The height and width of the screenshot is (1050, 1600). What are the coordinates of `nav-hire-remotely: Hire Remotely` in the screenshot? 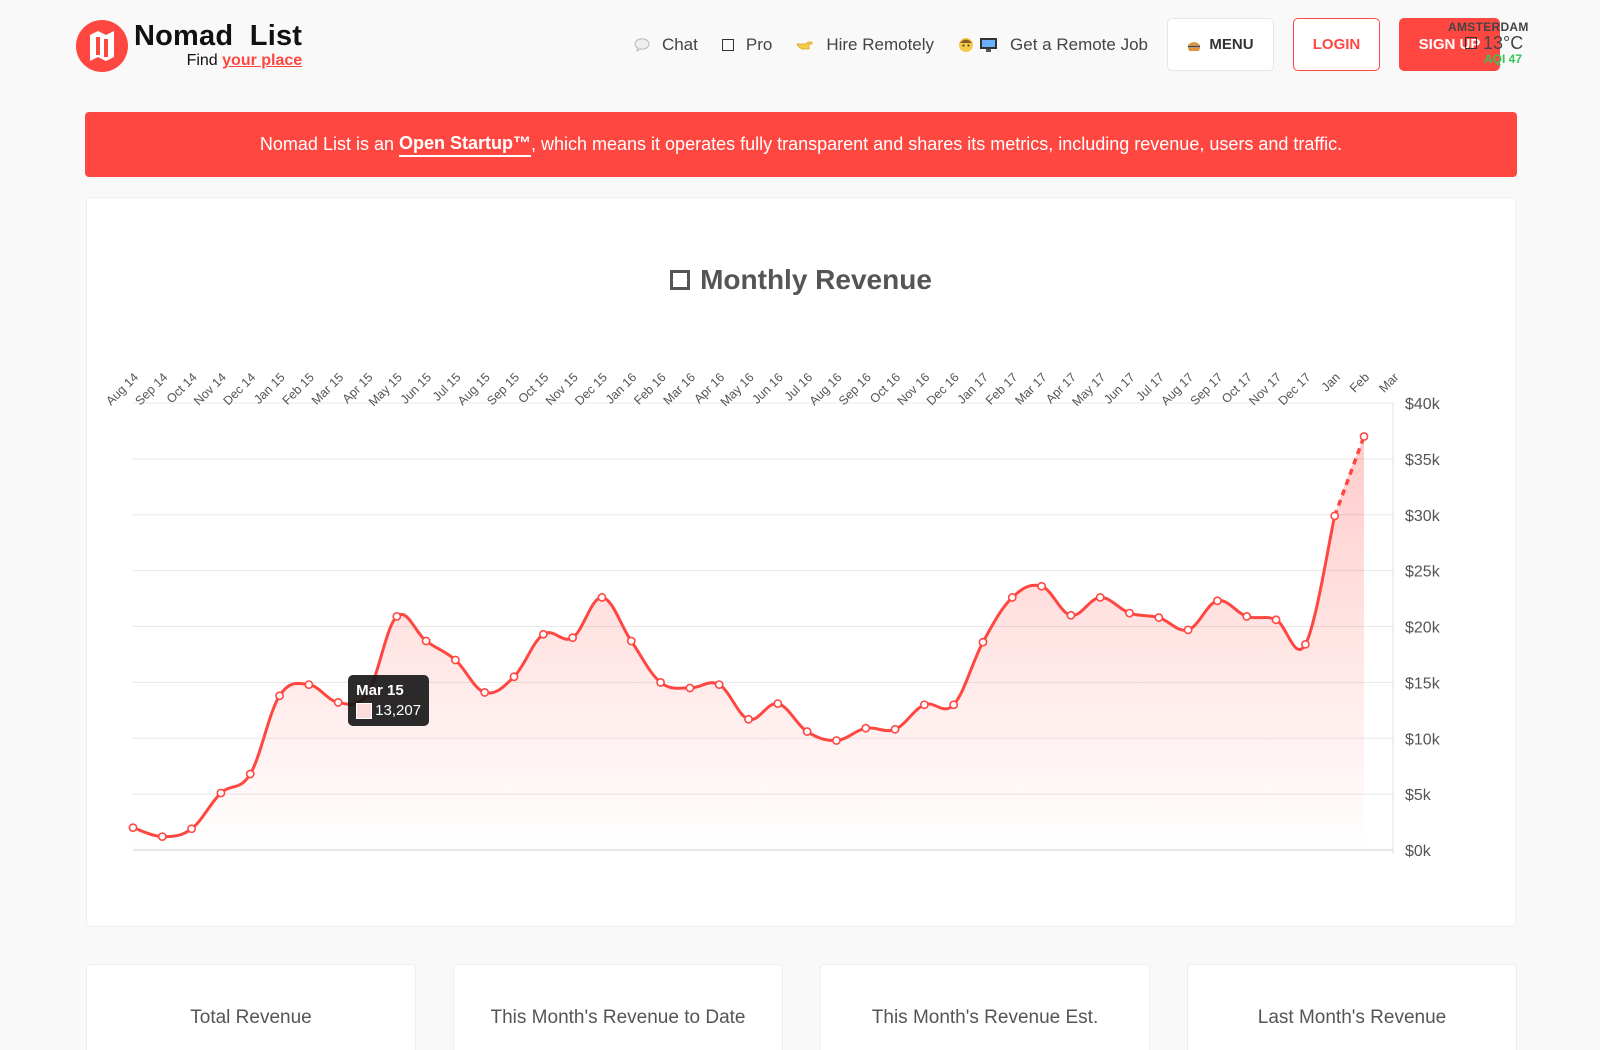 It's located at (865, 45).